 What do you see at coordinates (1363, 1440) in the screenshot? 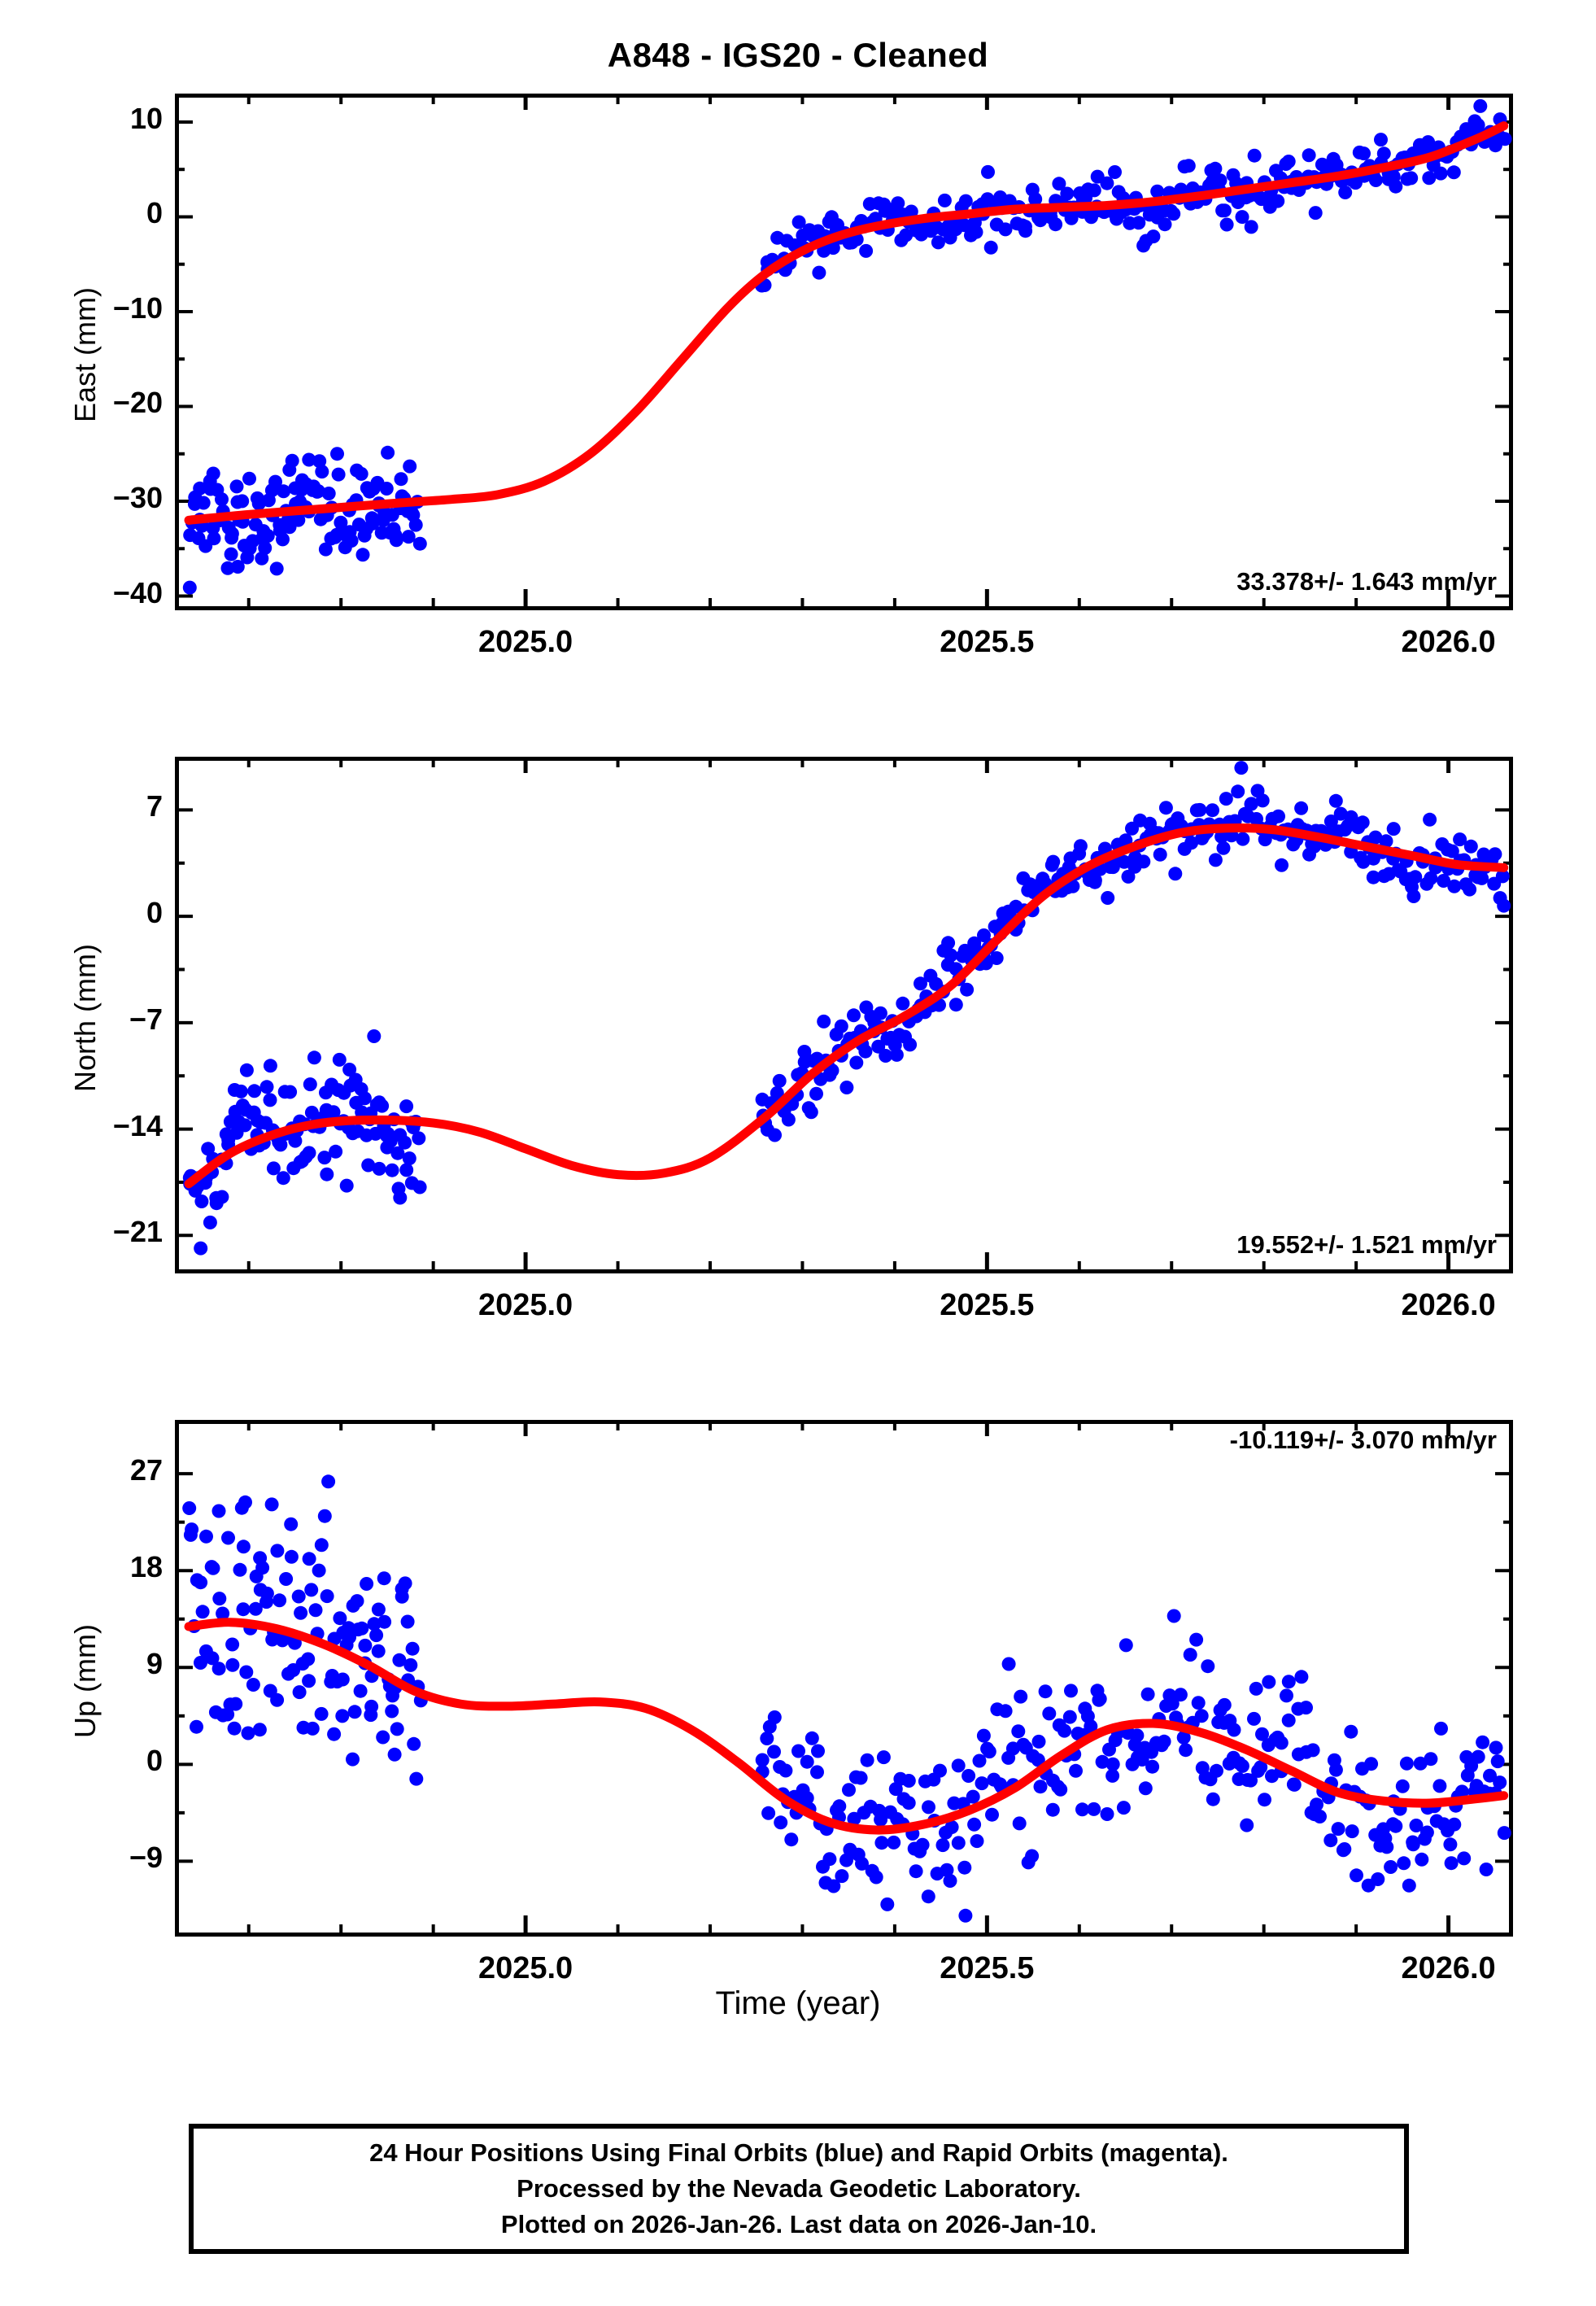
I see `panel-up-rate: -10.119+/- 3.070 mm/yr` at bounding box center [1363, 1440].